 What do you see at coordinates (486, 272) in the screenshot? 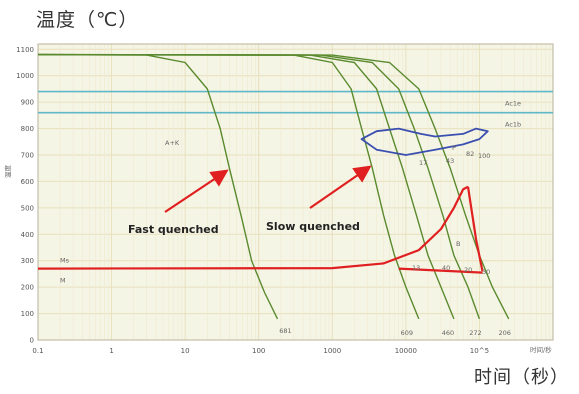
I see `region-number: 30` at bounding box center [486, 272].